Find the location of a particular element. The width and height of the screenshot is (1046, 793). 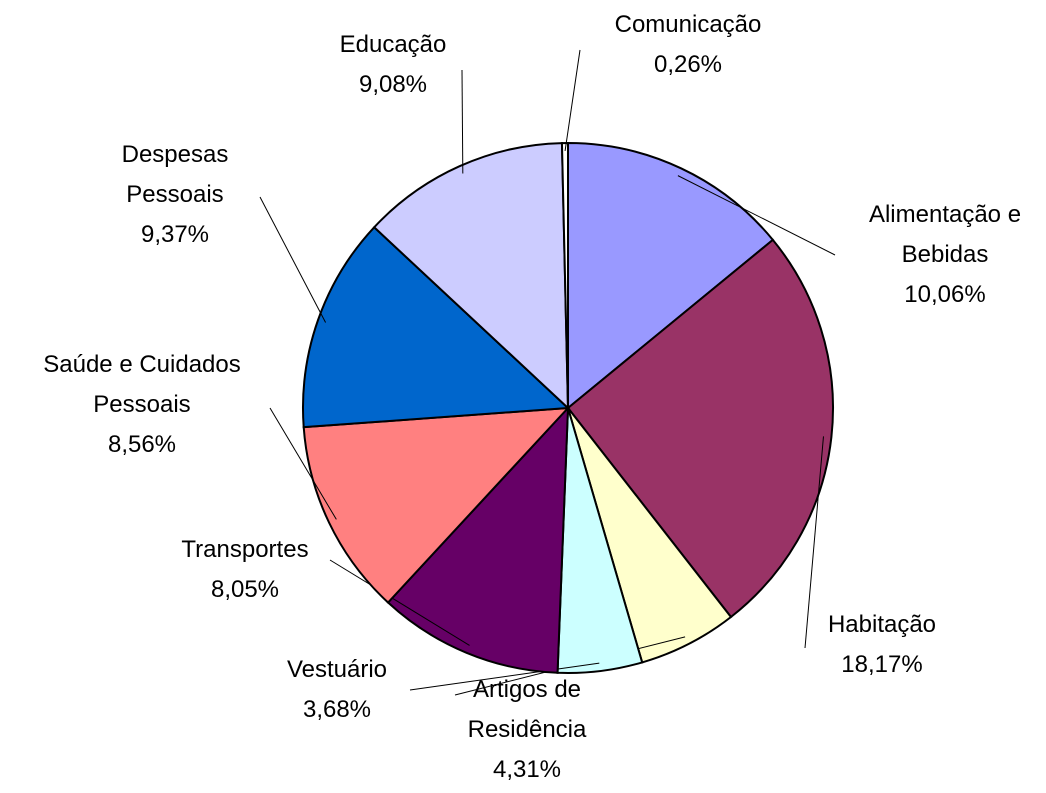

data-label: Vestuário 3,68% is located at coordinates (337, 690).